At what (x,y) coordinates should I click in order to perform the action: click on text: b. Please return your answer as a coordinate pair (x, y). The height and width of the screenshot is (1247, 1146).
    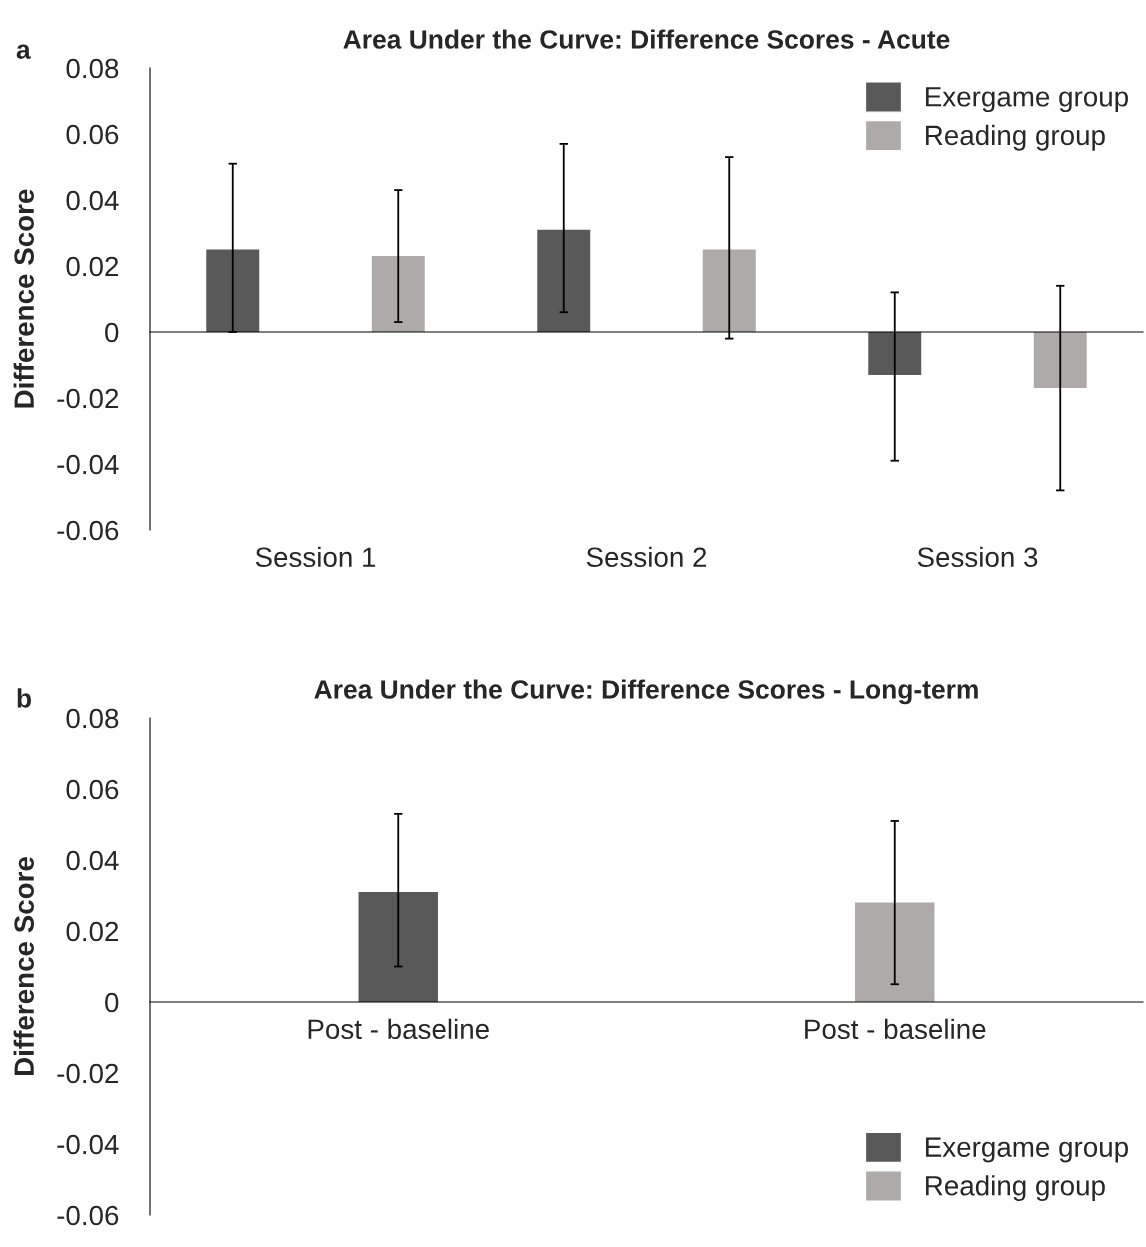
    Looking at the image, I should click on (24, 698).